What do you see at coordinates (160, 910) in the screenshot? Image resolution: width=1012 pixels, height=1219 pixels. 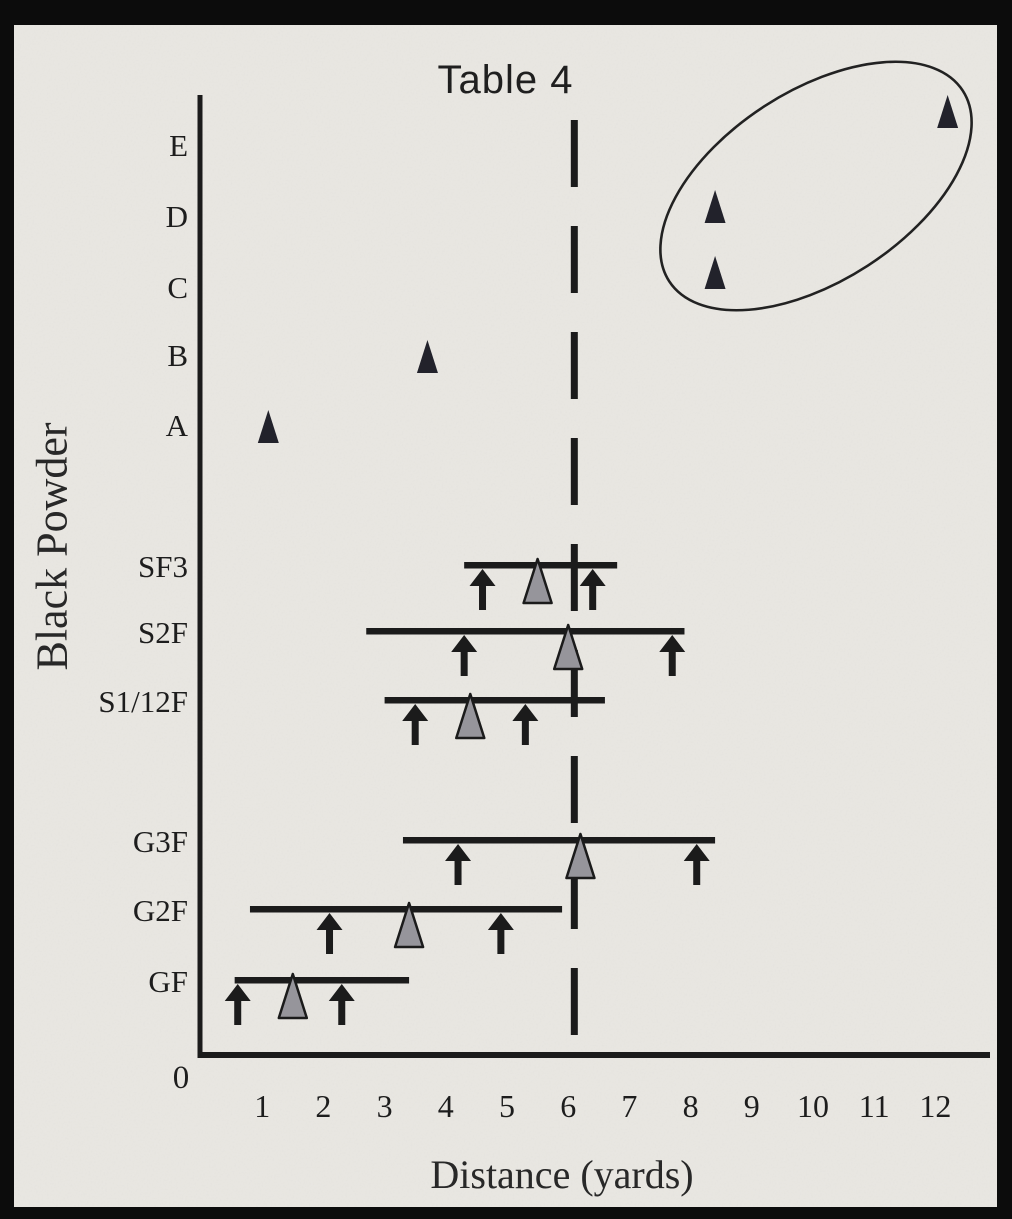 I see `y-category-label: G2F` at bounding box center [160, 910].